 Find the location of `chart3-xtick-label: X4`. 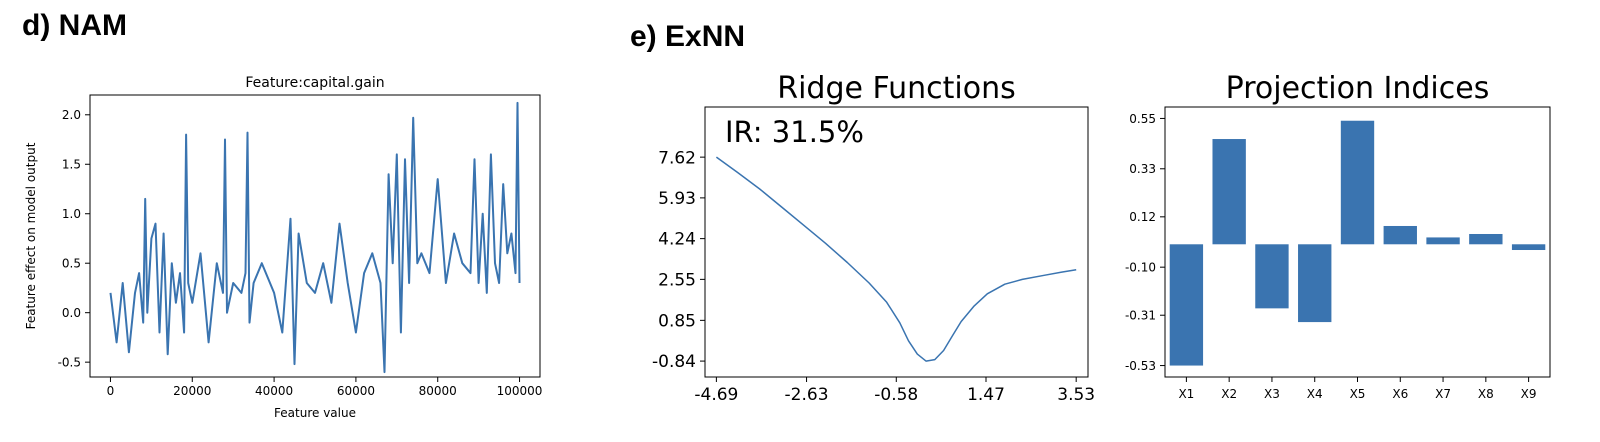

chart3-xtick-label: X4 is located at coordinates (1315, 394).